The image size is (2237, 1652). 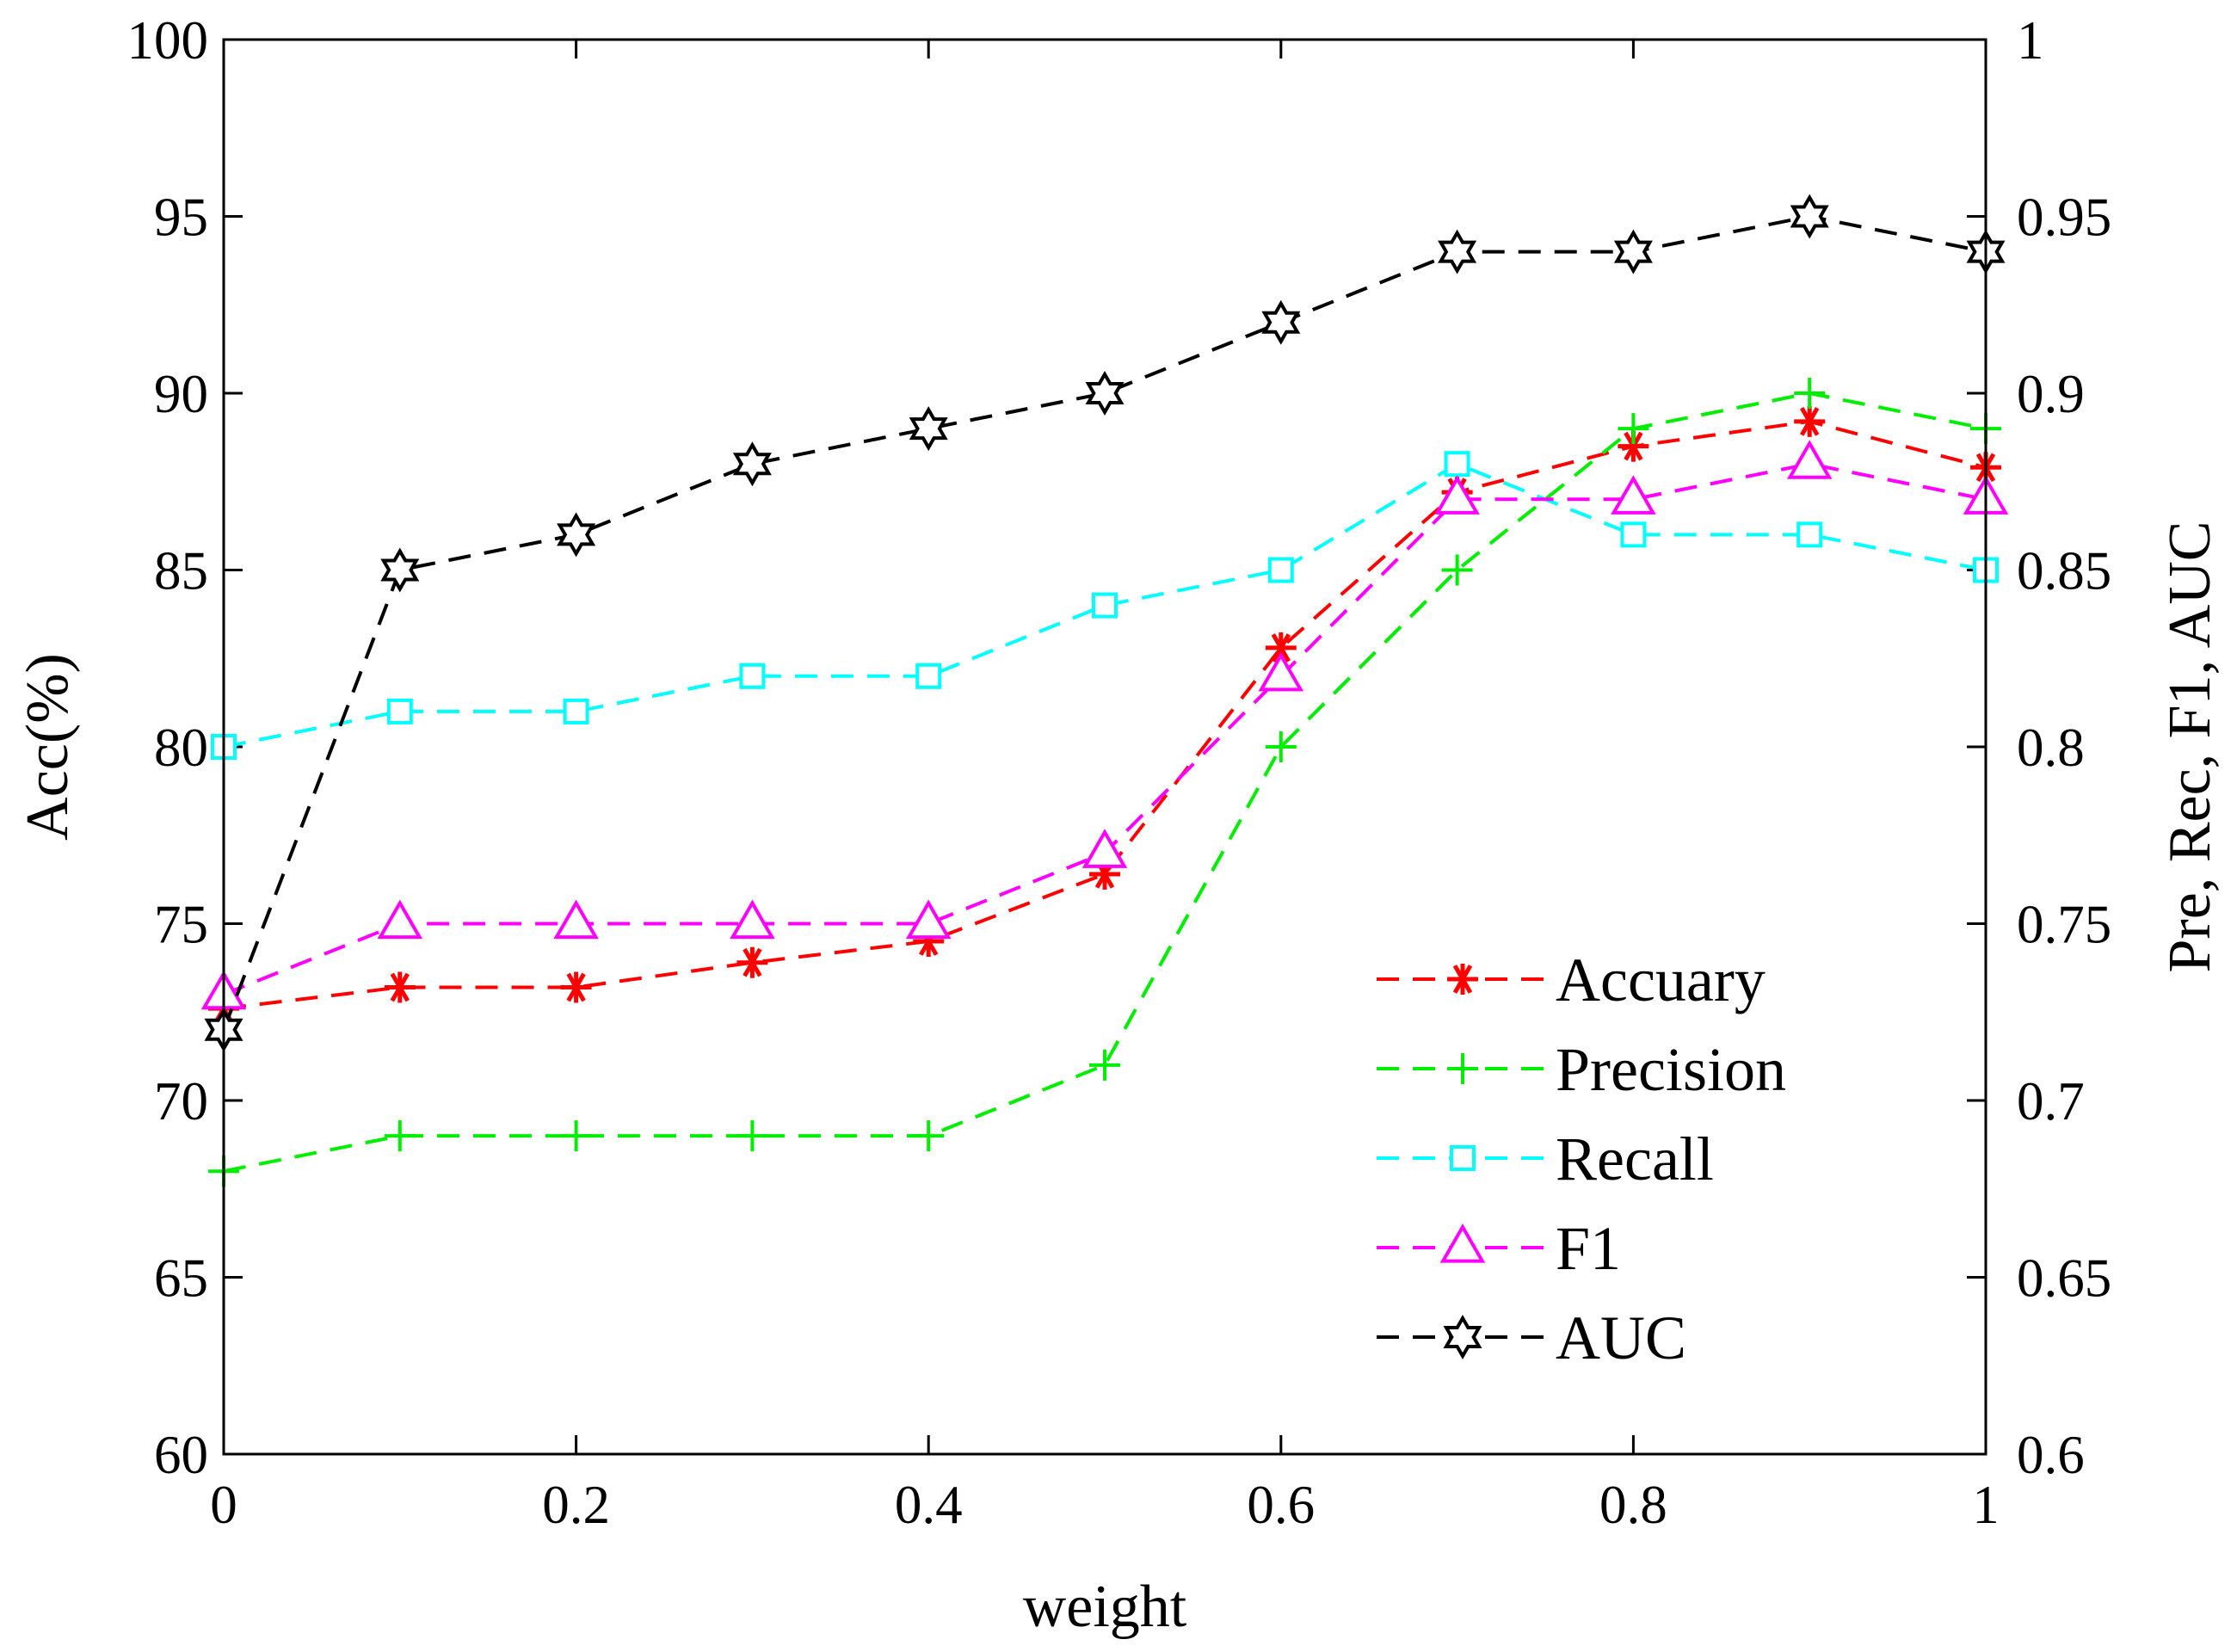 What do you see at coordinates (1281, 1505) in the screenshot?
I see `x-tick-label: 0.6` at bounding box center [1281, 1505].